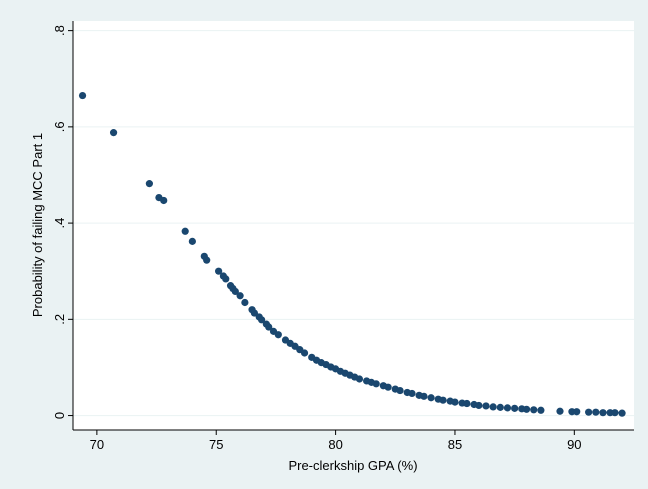 The width and height of the screenshot is (648, 489). Describe the element at coordinates (59, 30) in the screenshot. I see `y-tick-label: .8` at that location.